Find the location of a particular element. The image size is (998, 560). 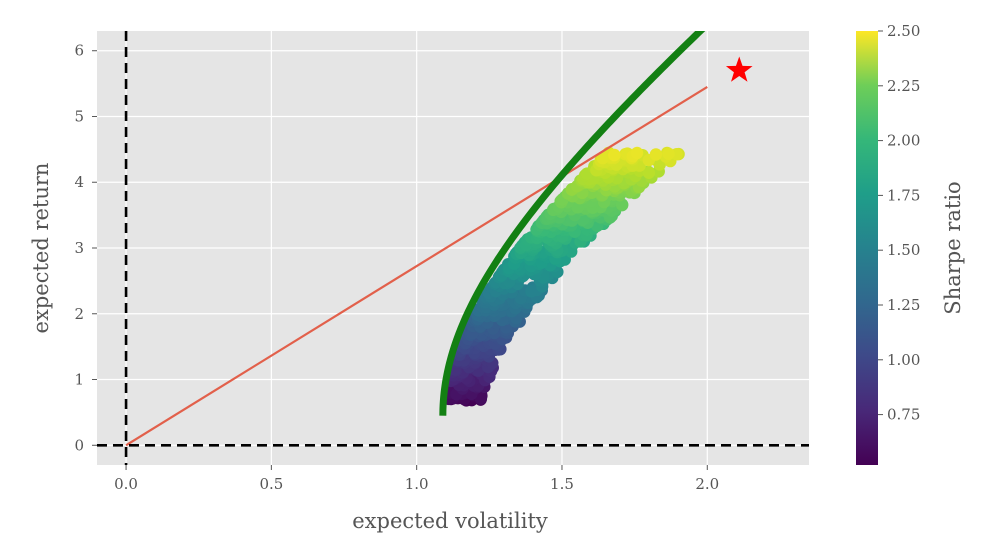

colorbar-tick-label: 1.75 is located at coordinates (903, 195).